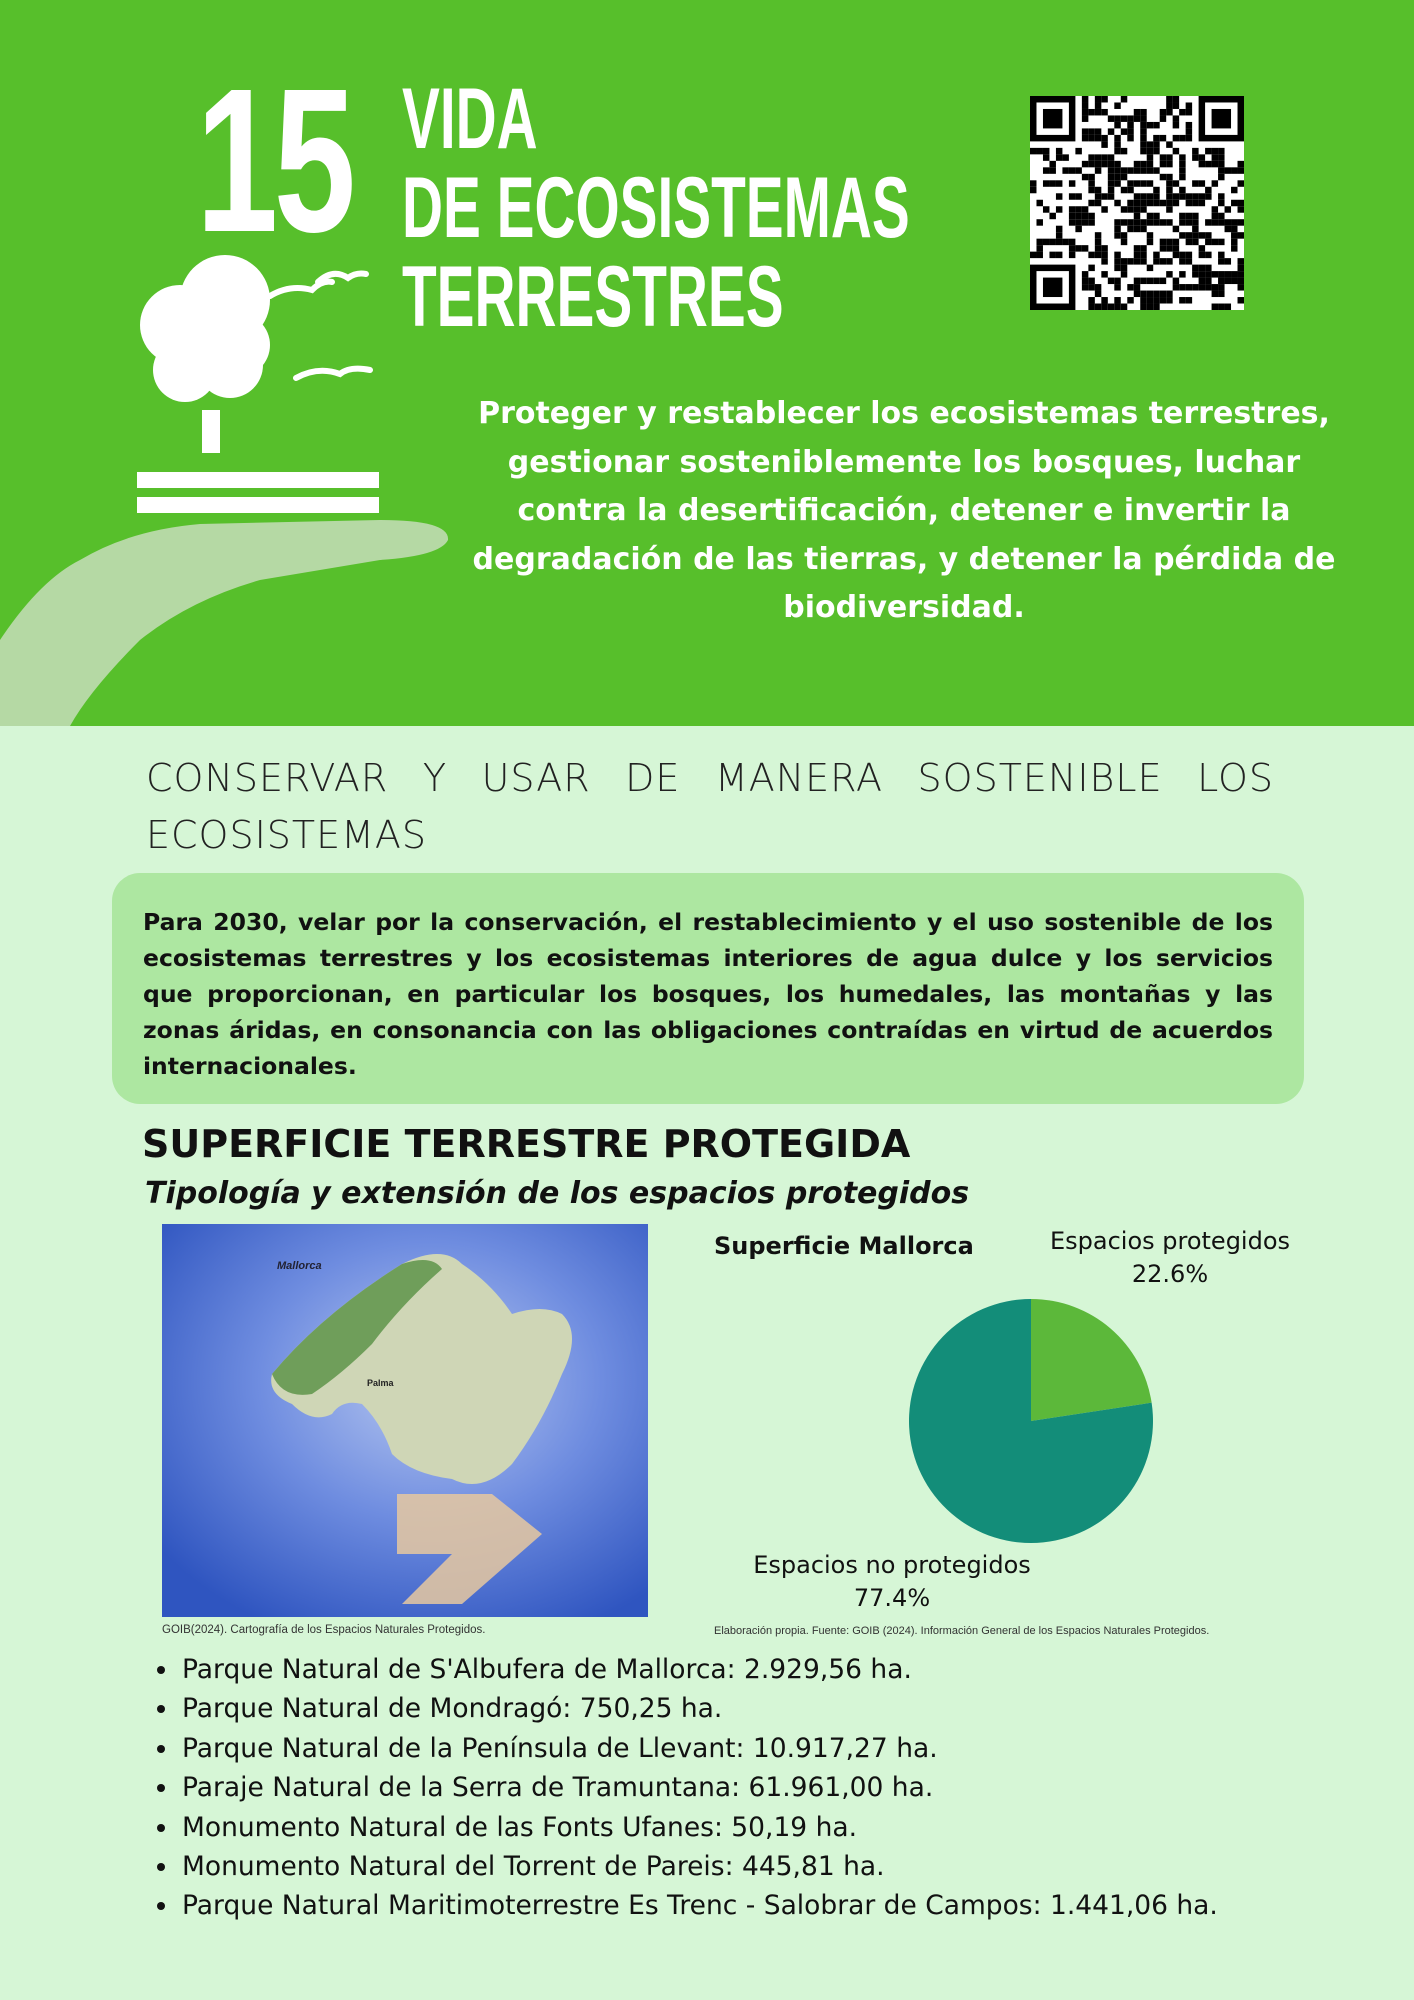 Image resolution: width=1414 pixels, height=2000 pixels. Describe the element at coordinates (699, 1708) in the screenshot. I see `list-item: Parque Natural de Mondragó: 750,25 ha.` at that location.